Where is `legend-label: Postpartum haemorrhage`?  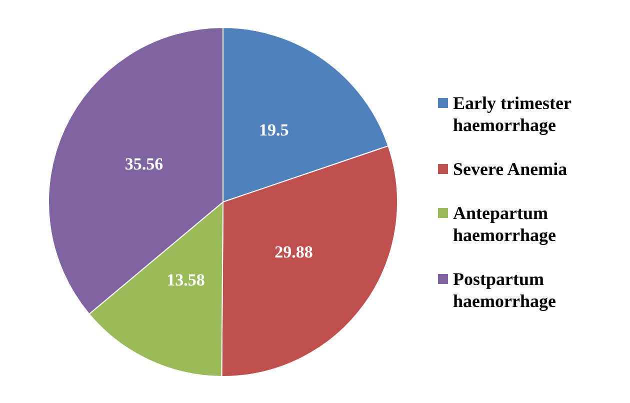
legend-label: Postpartum haemorrhage is located at coordinates (505, 290).